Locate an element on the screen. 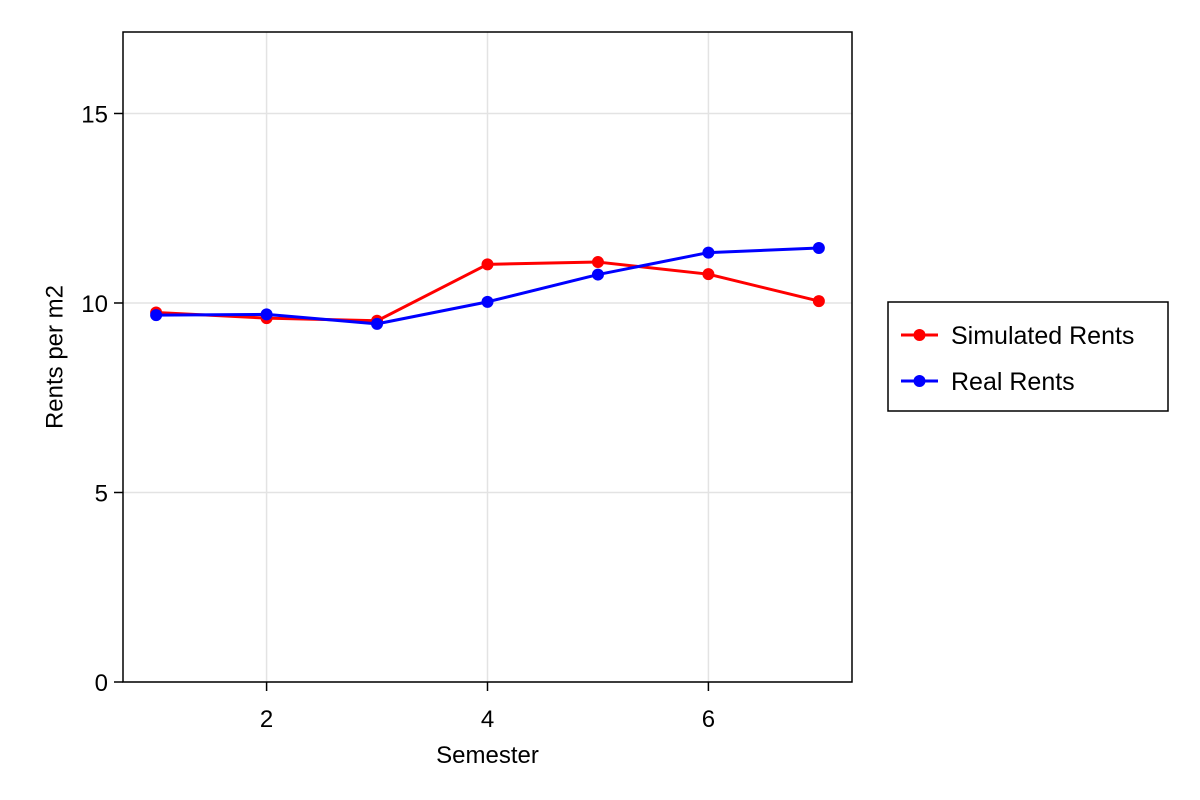 The width and height of the screenshot is (1200, 800). legend: Simulated Rents Real Rents is located at coordinates (1028, 356).